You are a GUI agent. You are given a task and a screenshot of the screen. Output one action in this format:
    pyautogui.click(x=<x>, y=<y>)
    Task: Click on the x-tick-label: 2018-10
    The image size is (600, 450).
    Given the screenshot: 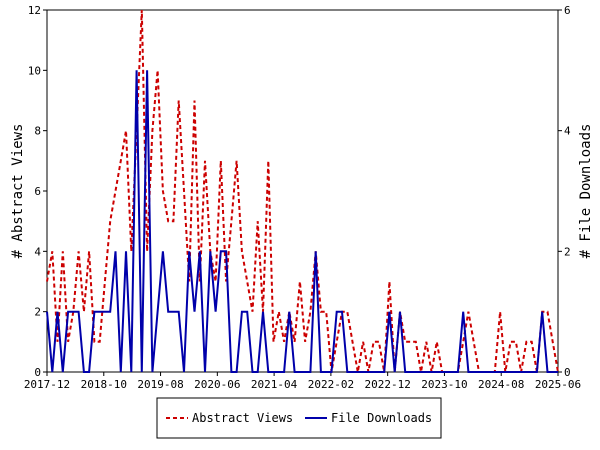 What is the action you would take?
    pyautogui.click(x=104, y=384)
    